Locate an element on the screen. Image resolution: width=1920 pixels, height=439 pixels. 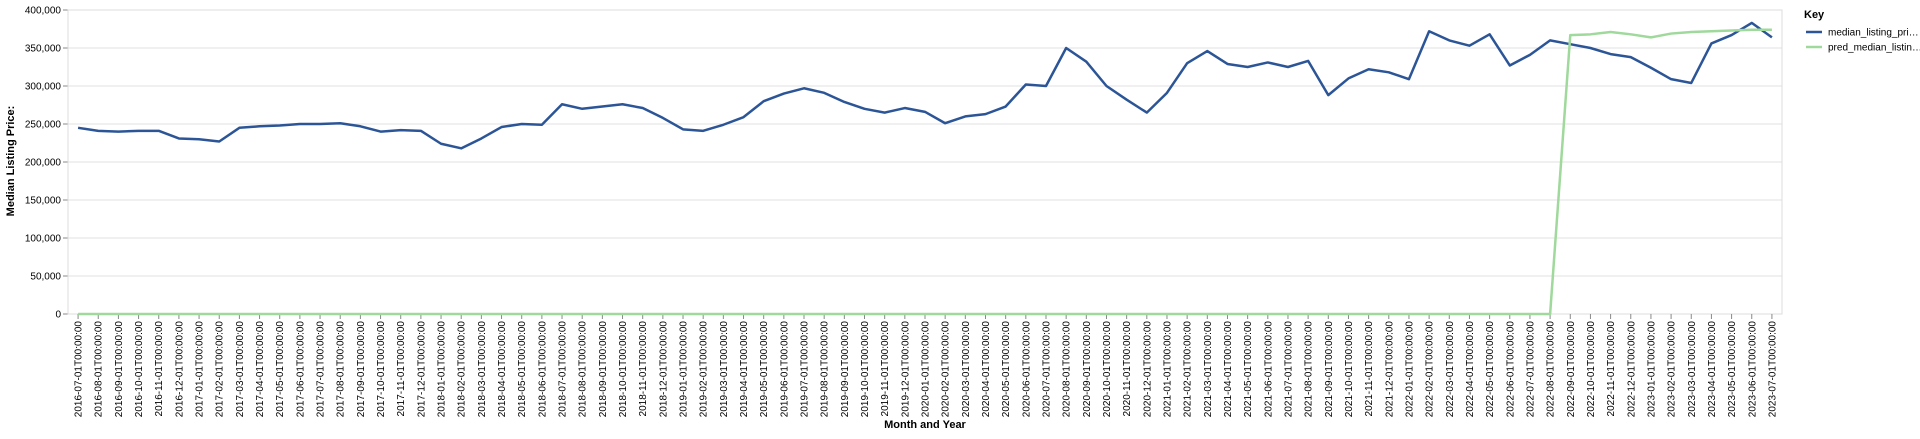
x-tick-label: 2019-08-01T00:00:00 is located at coordinates (825, 369).